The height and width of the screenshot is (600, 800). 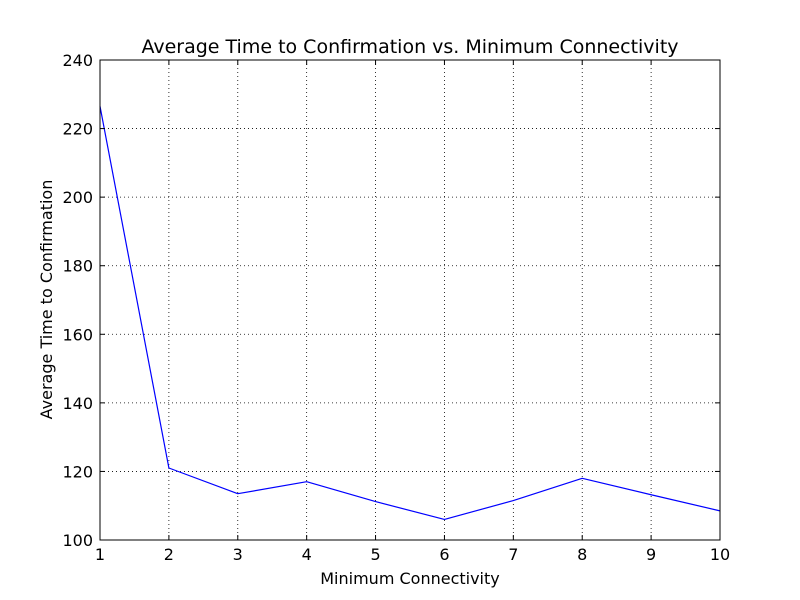 I want to click on y-tick-label: 160, so click(x=77, y=334).